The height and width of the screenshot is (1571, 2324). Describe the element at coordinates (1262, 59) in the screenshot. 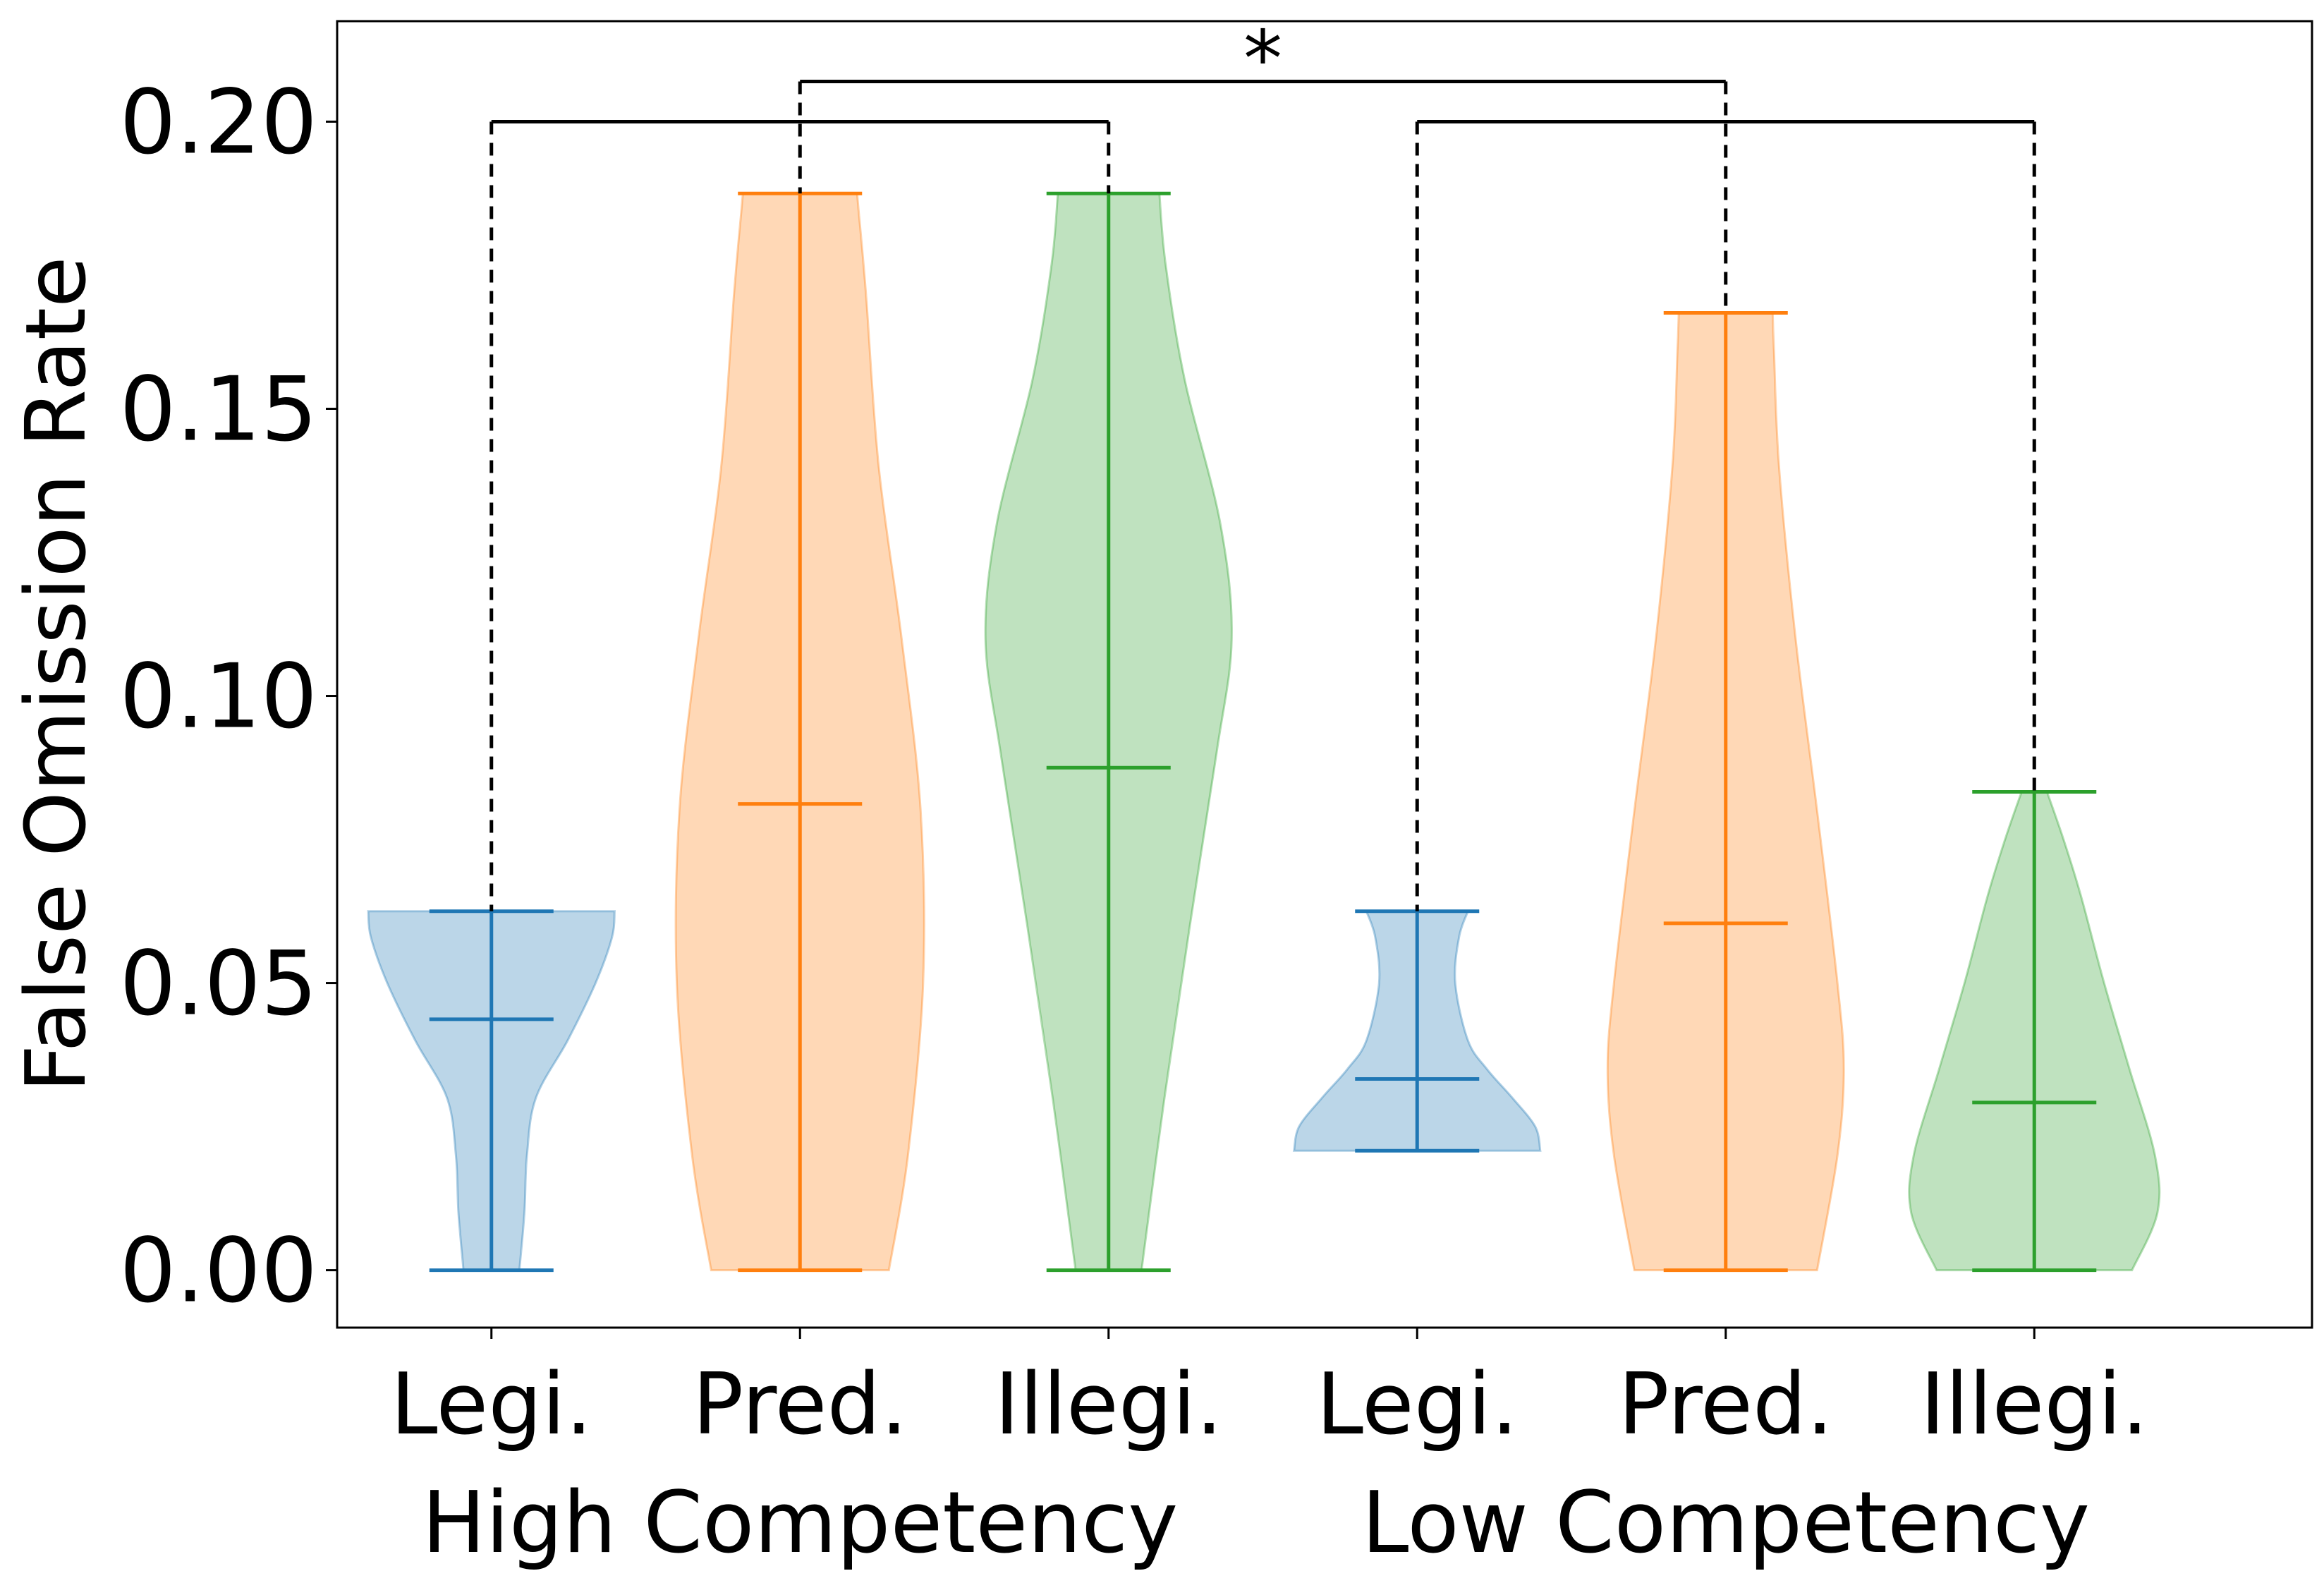

I see `significance-label: *` at that location.